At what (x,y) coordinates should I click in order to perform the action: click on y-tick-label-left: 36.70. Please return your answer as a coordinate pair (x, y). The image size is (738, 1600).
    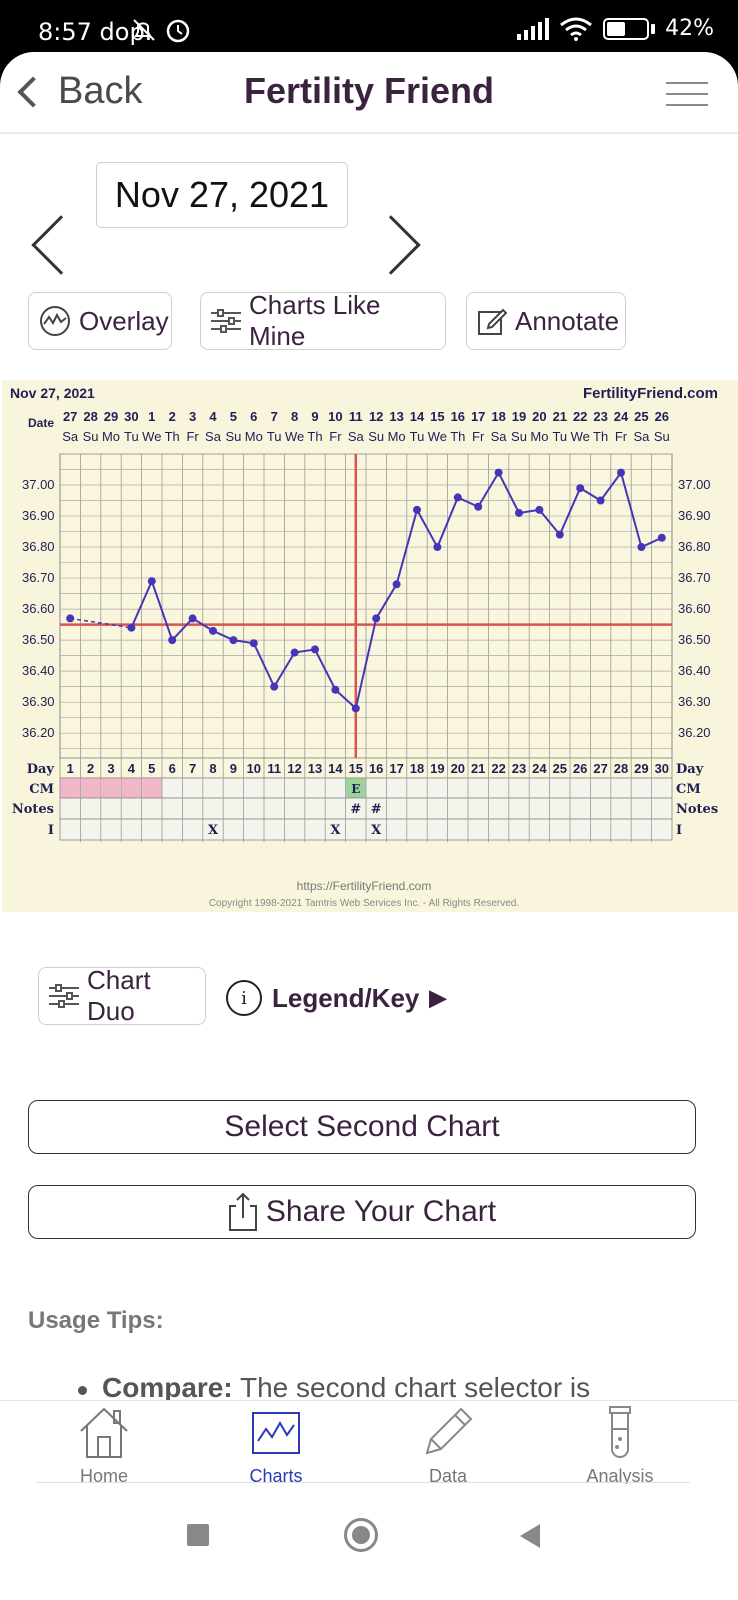
    Looking at the image, I should click on (38, 577).